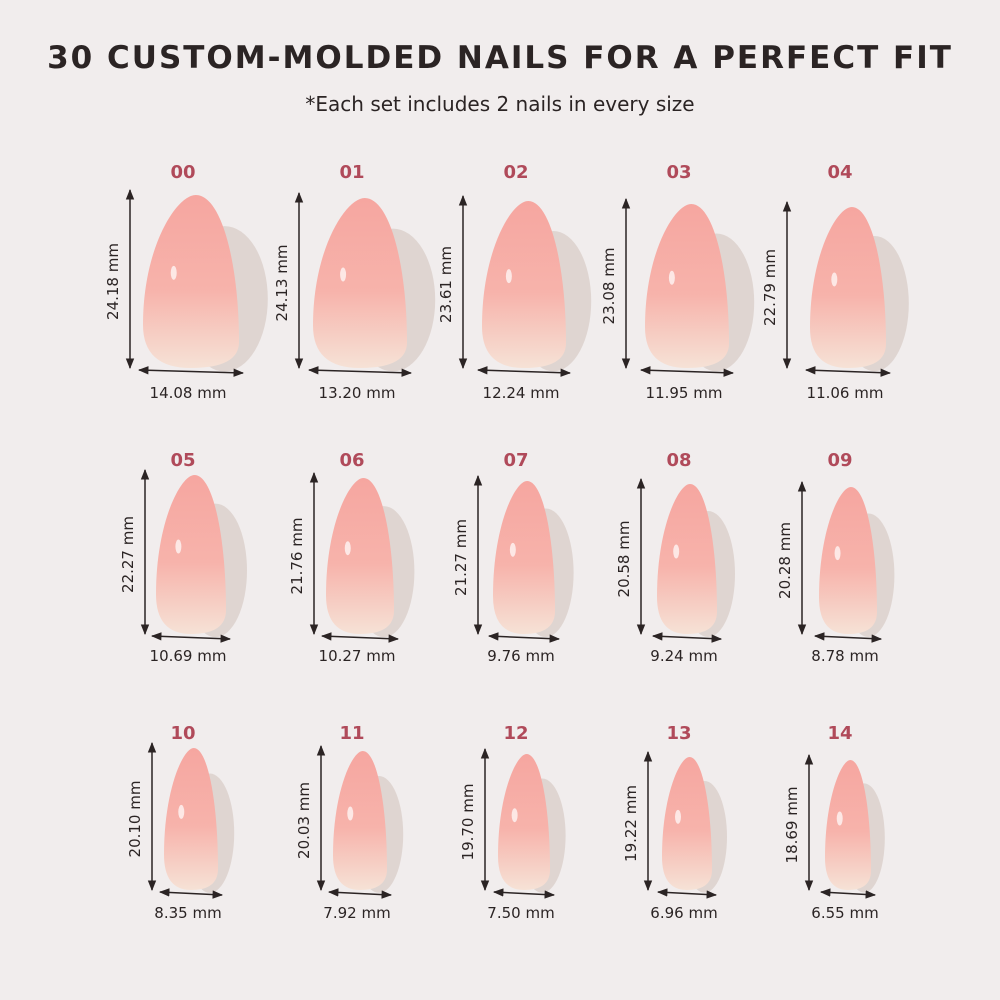 This screenshot has width=1000, height=1000. I want to click on height-label: 20.28 mm, so click(785, 560).